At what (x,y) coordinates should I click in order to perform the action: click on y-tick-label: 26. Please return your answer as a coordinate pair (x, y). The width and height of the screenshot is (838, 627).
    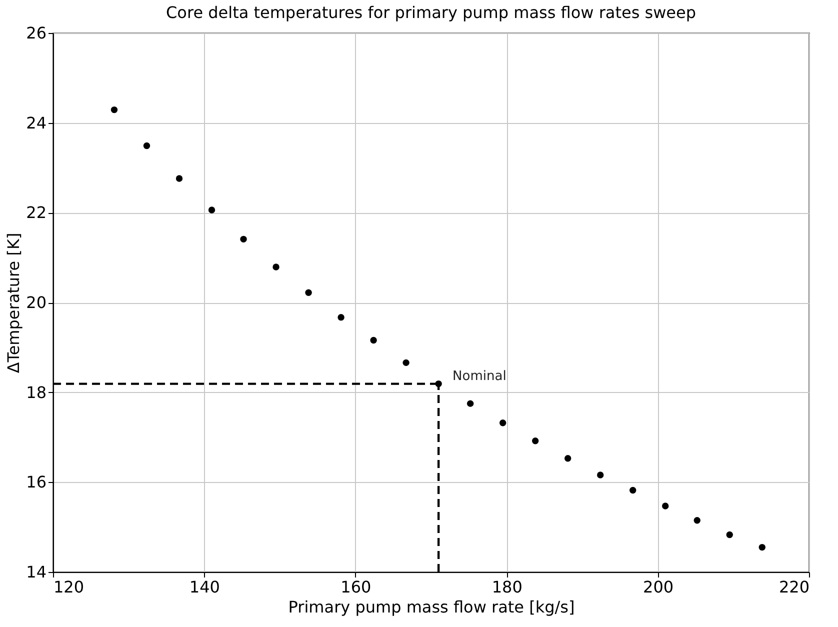
    Looking at the image, I should click on (36, 33).